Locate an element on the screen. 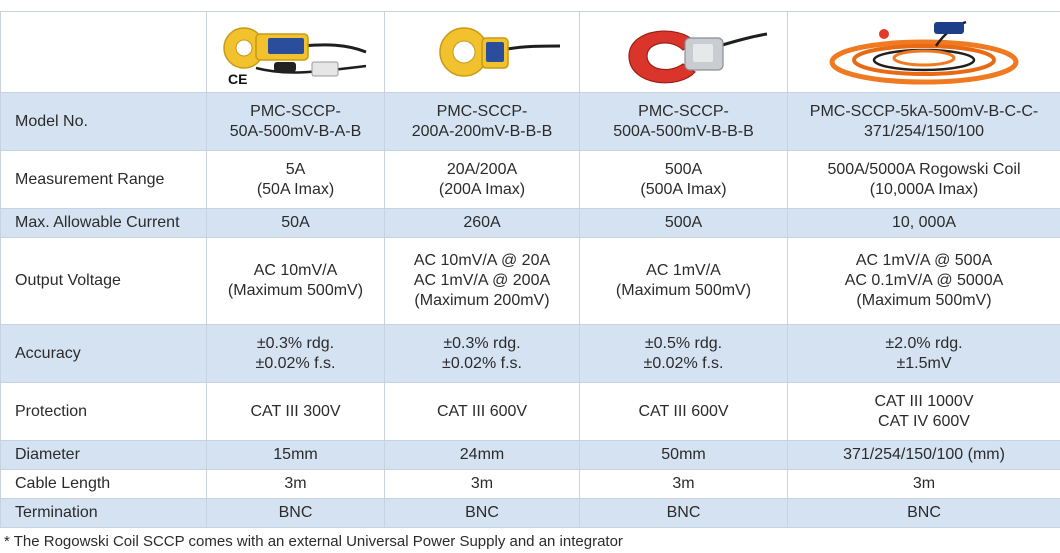 This screenshot has width=1060, height=553. table-cell: ±0.3% rdg. ±0.02% f.s. is located at coordinates (295, 353).